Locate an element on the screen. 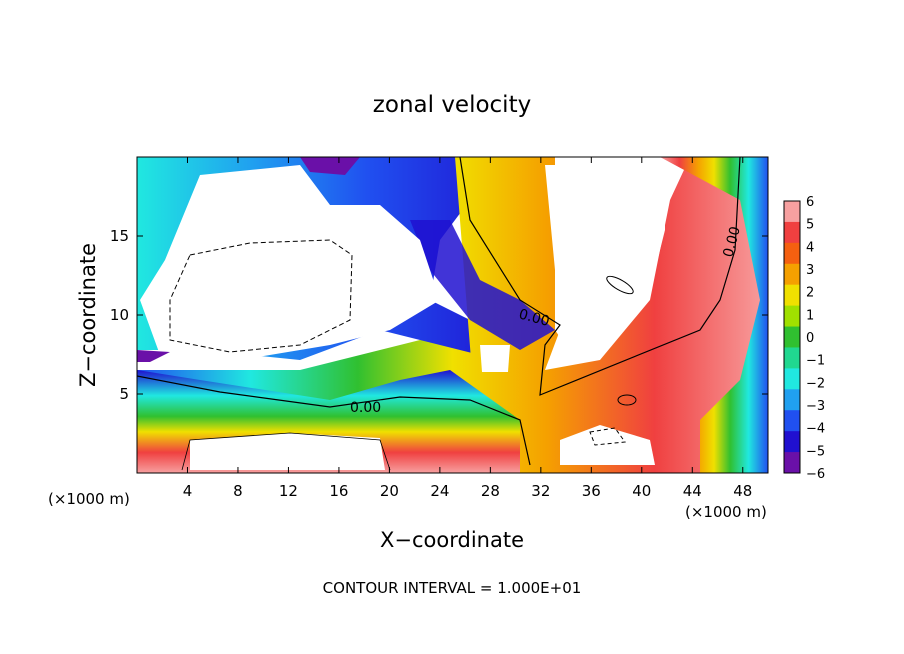  y-axis-title: Z−coordinate is located at coordinates (88, 315).